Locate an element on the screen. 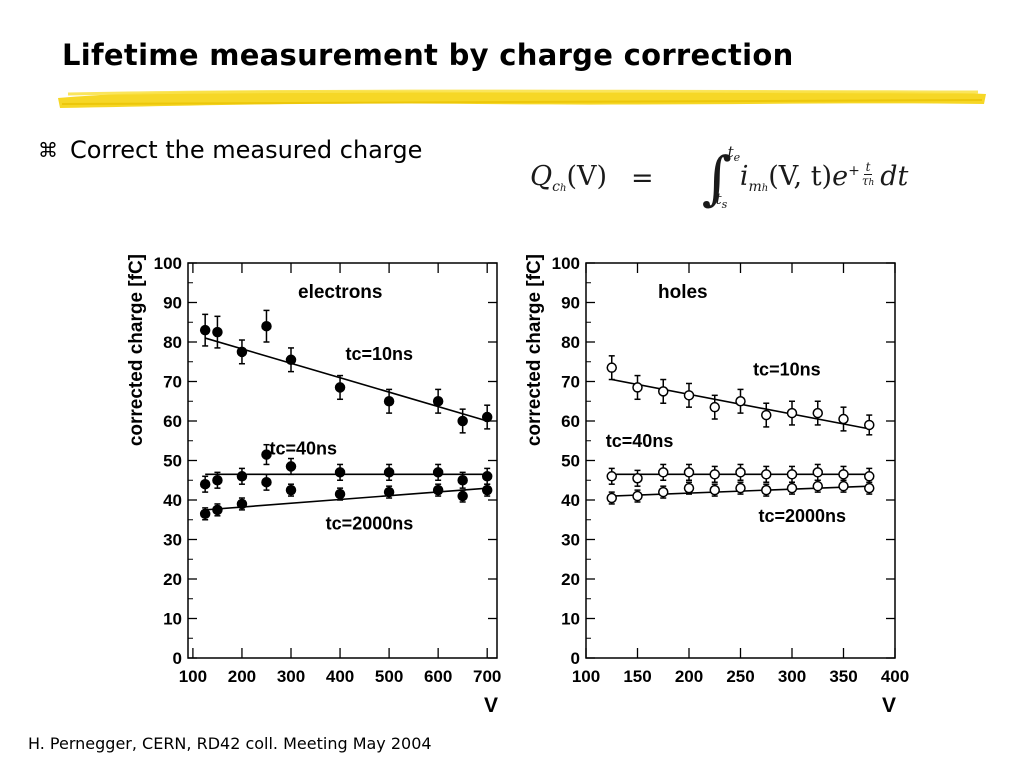 This screenshot has width=1024, height=768. chart-title: holes is located at coordinates (683, 292).